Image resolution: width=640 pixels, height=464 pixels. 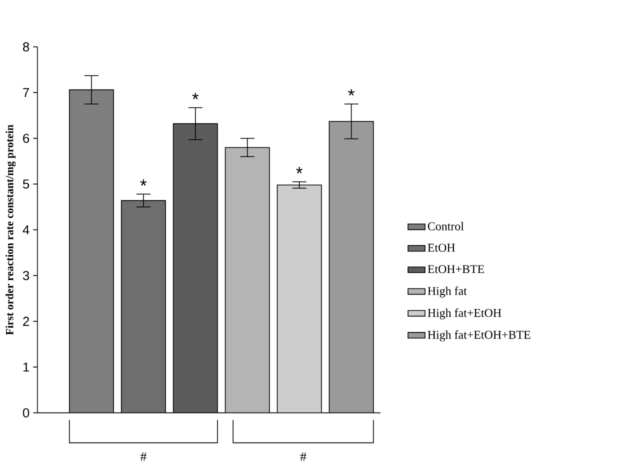 What do you see at coordinates (446, 226) in the screenshot?
I see `legend-label: Control` at bounding box center [446, 226].